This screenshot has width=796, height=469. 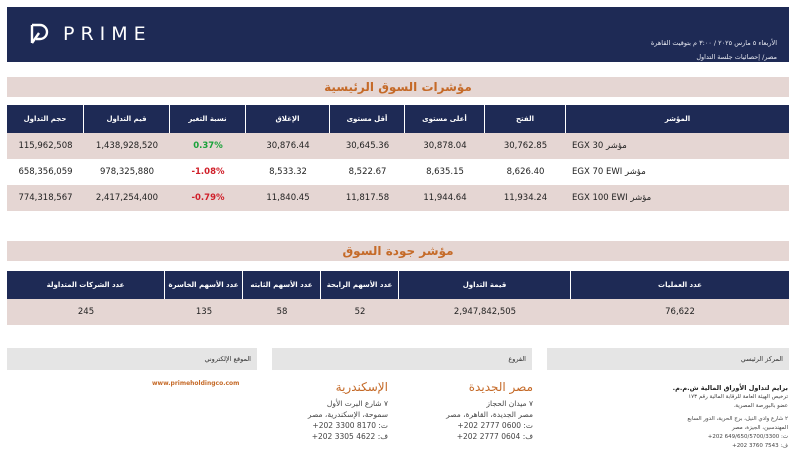 What do you see at coordinates (759, 428) in the screenshot?
I see `address-line: المهندسين، الجيزة، مصر` at bounding box center [759, 428].